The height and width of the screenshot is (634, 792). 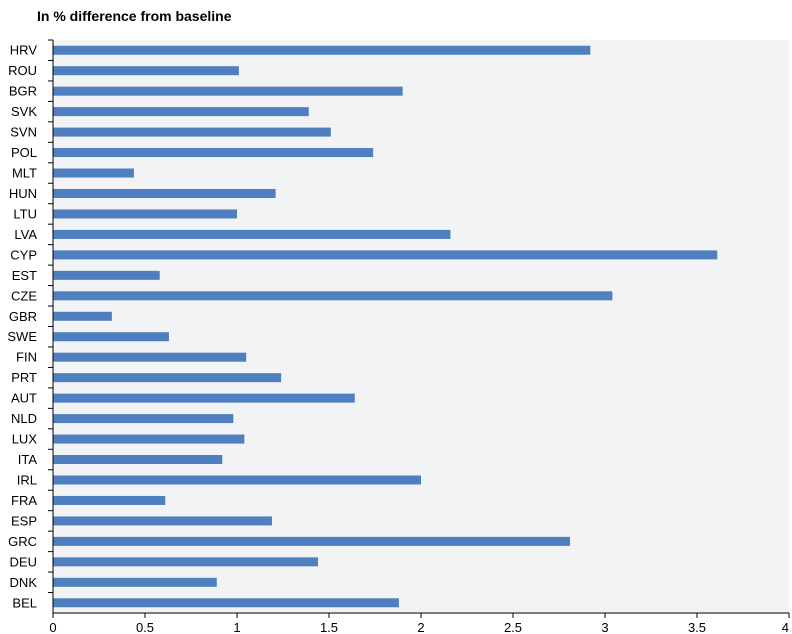 What do you see at coordinates (24, 520) in the screenshot?
I see `y-tick-label-esp: ESP` at bounding box center [24, 520].